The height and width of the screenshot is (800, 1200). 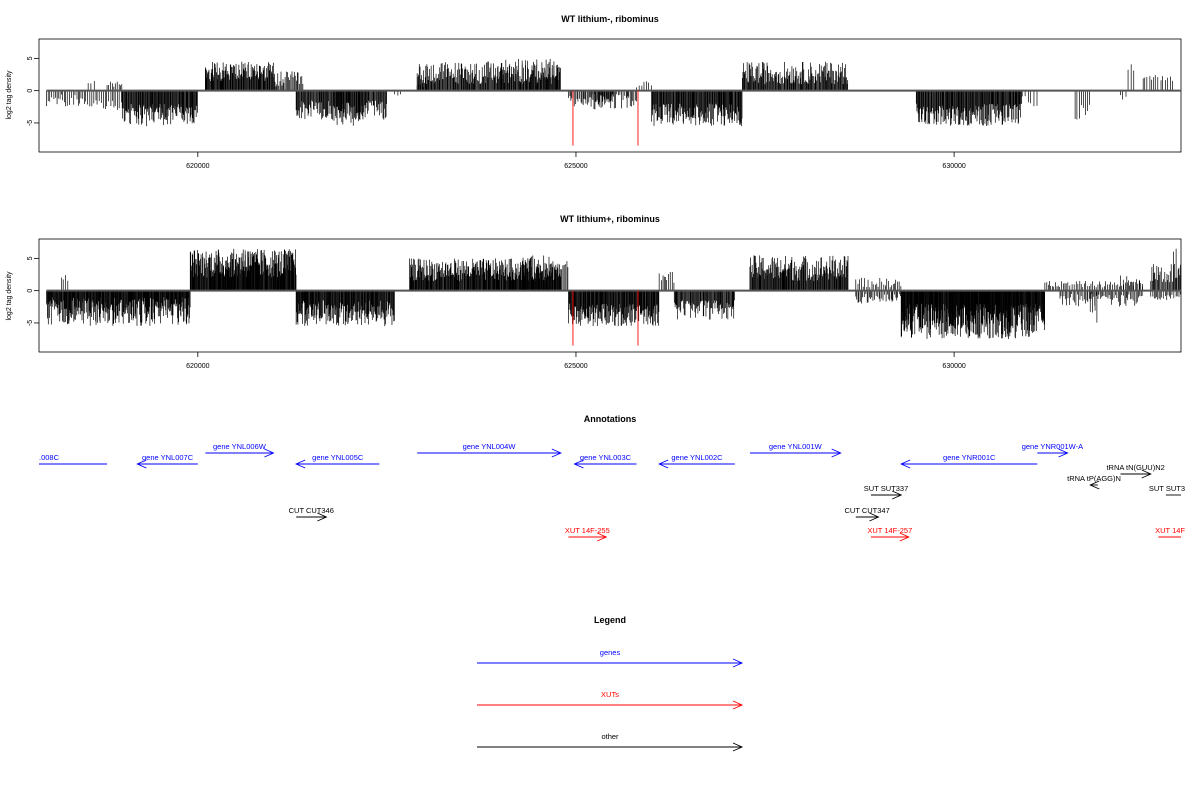 I want to click on annotation-feature: gene YNL001W, so click(x=795, y=450).